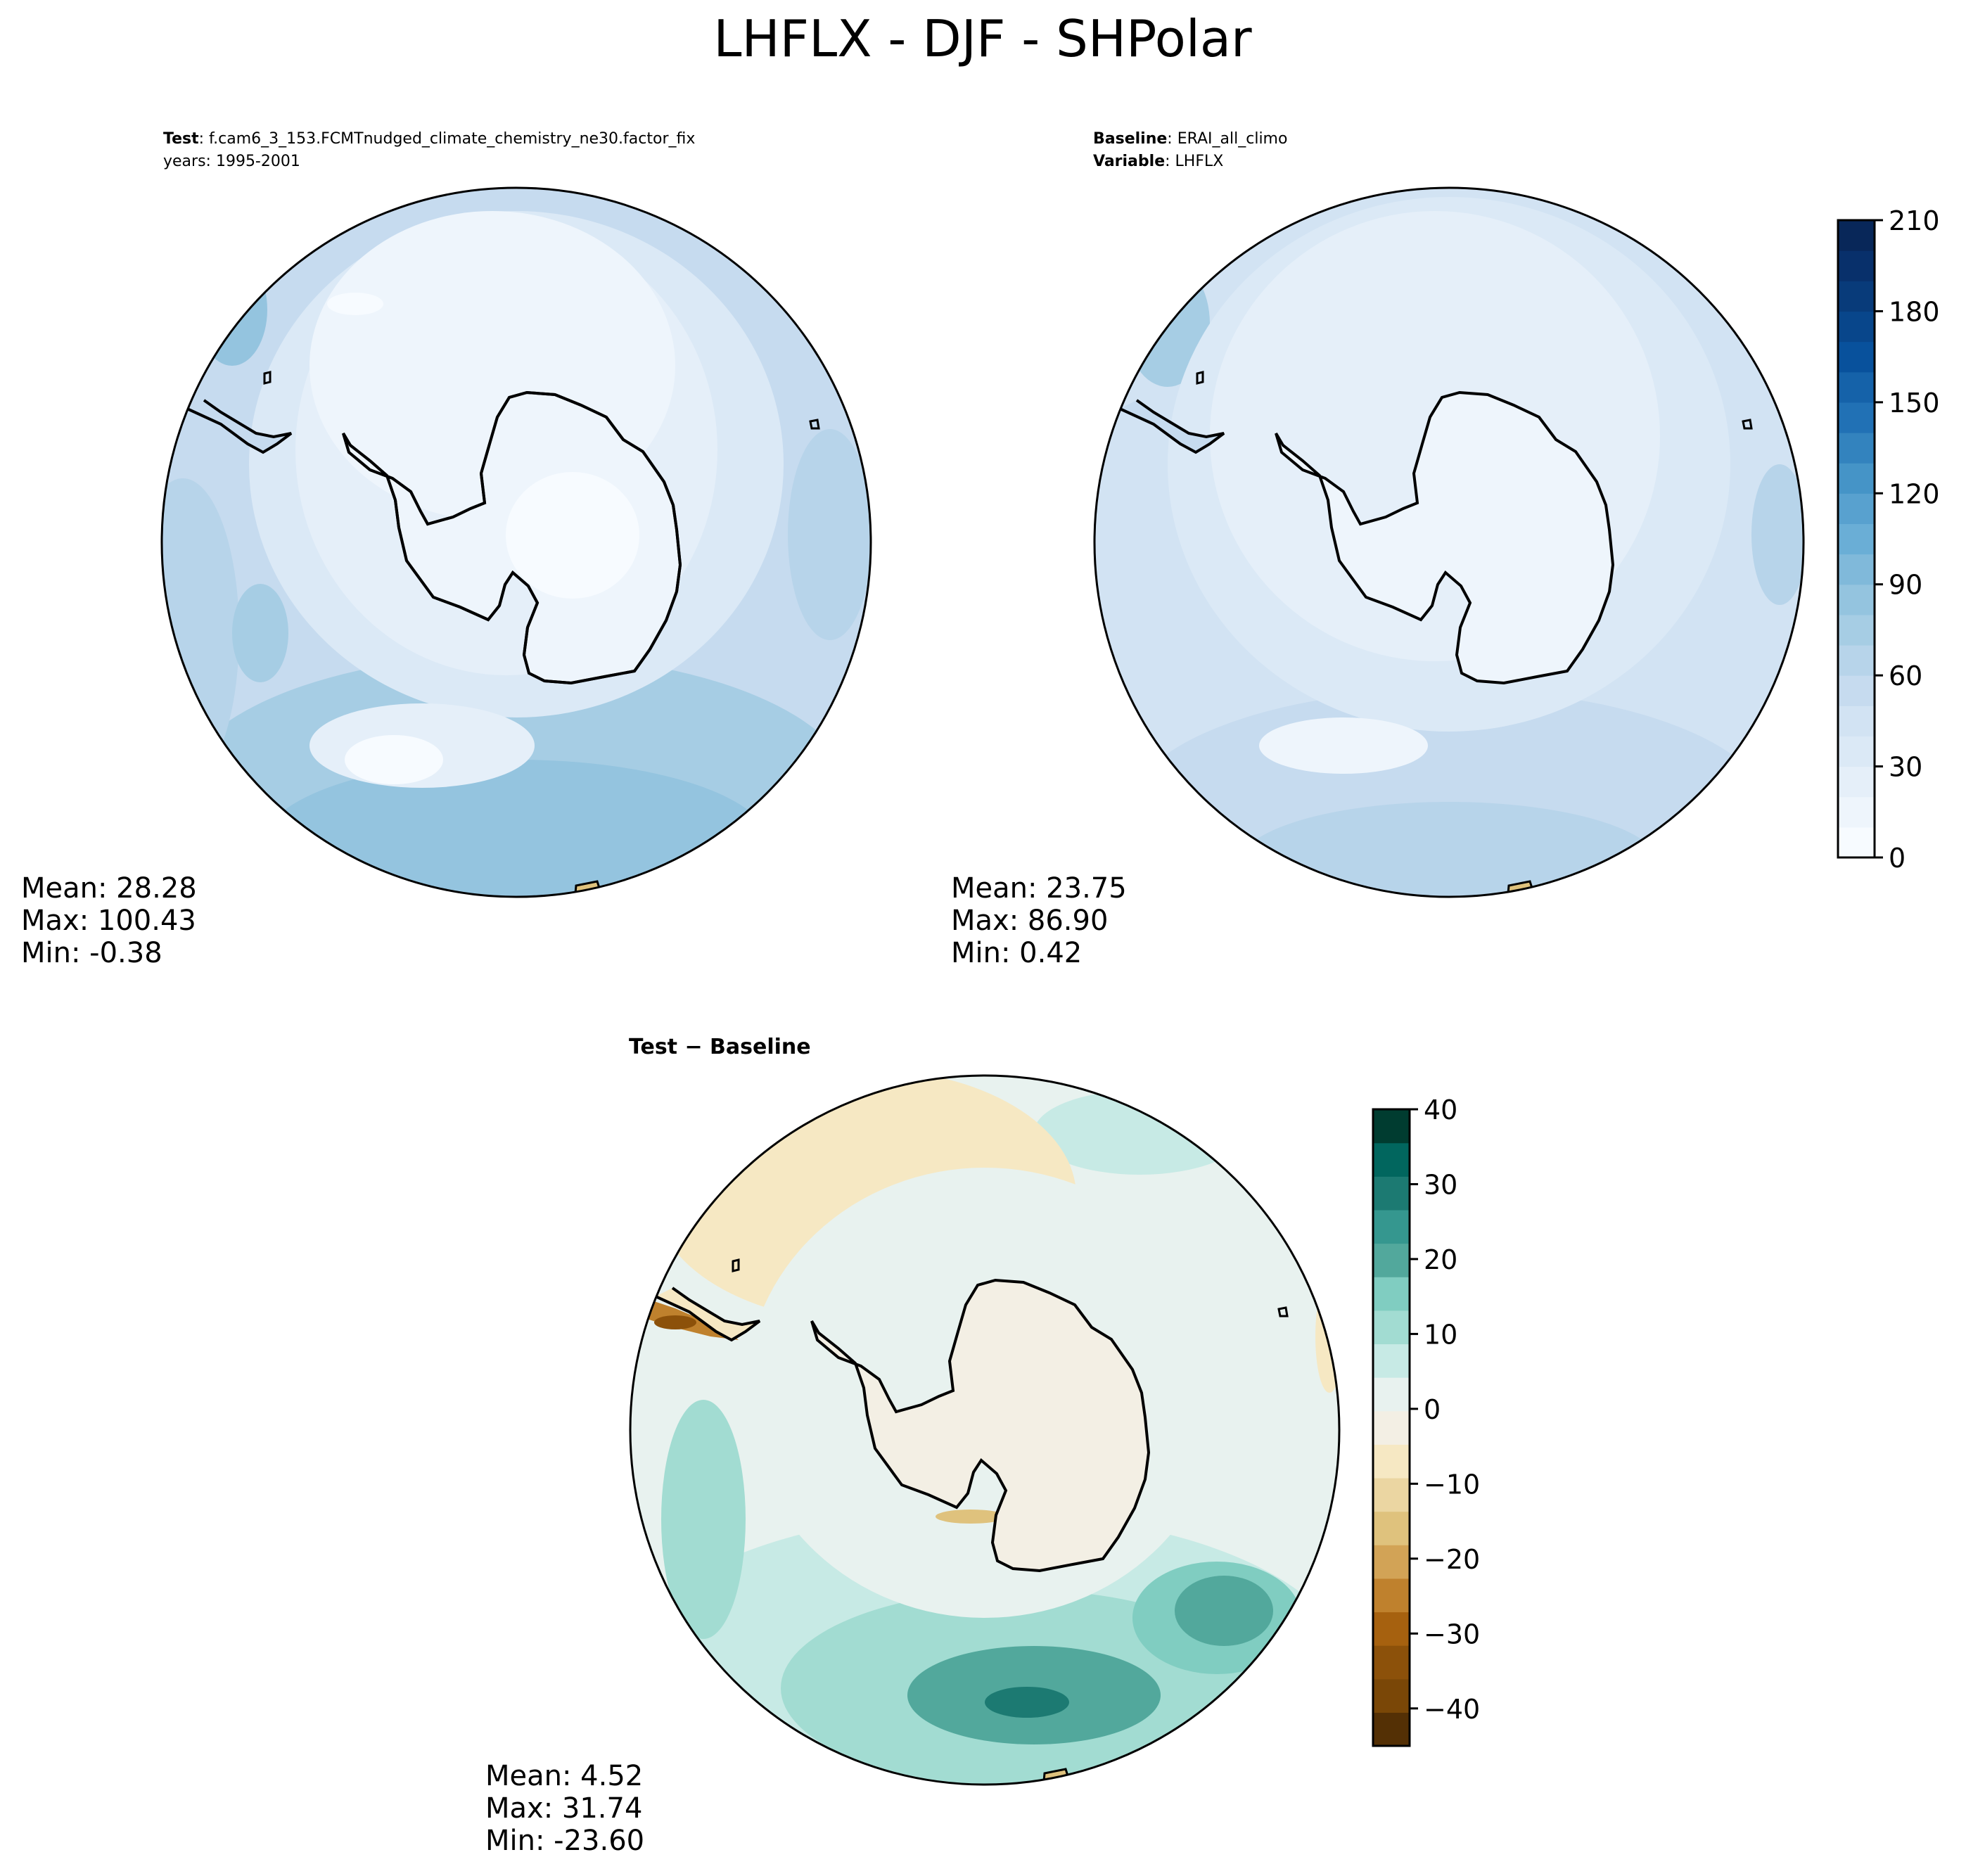 The width and height of the screenshot is (1966, 1876). I want to click on colorbar-diff-frame, so click(1391, 1427).